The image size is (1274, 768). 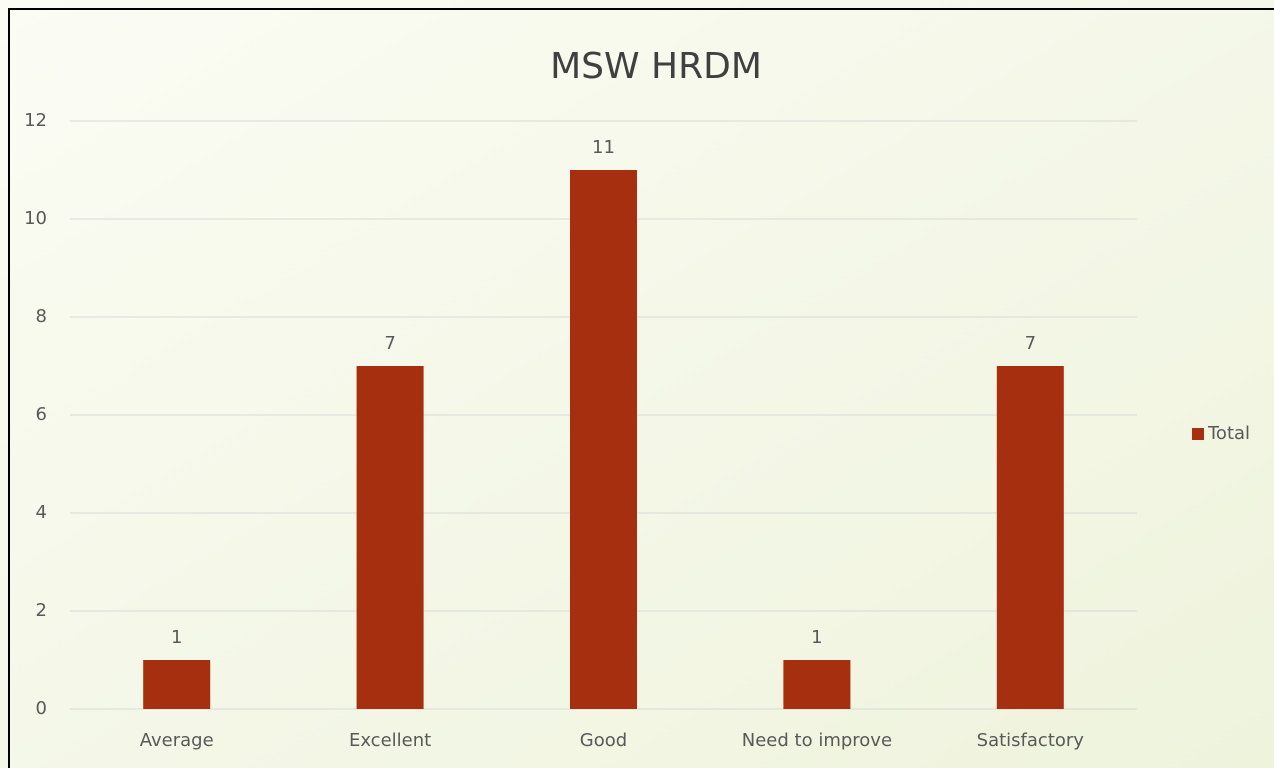 I want to click on data-label: 11, so click(x=603, y=147).